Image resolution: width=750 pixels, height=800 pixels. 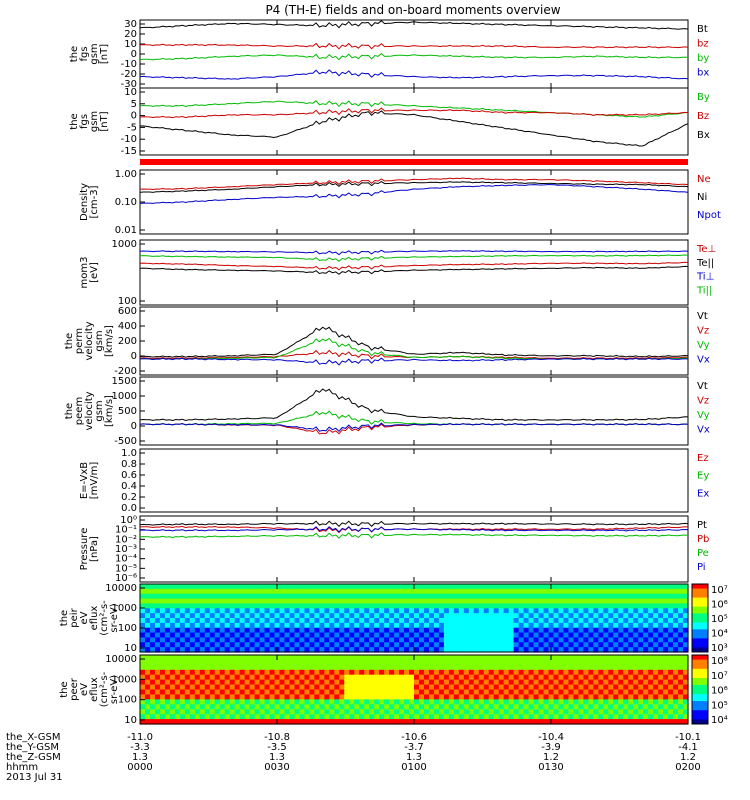 I want to click on footer-row-label: the_X-GSM, so click(x=33, y=737).